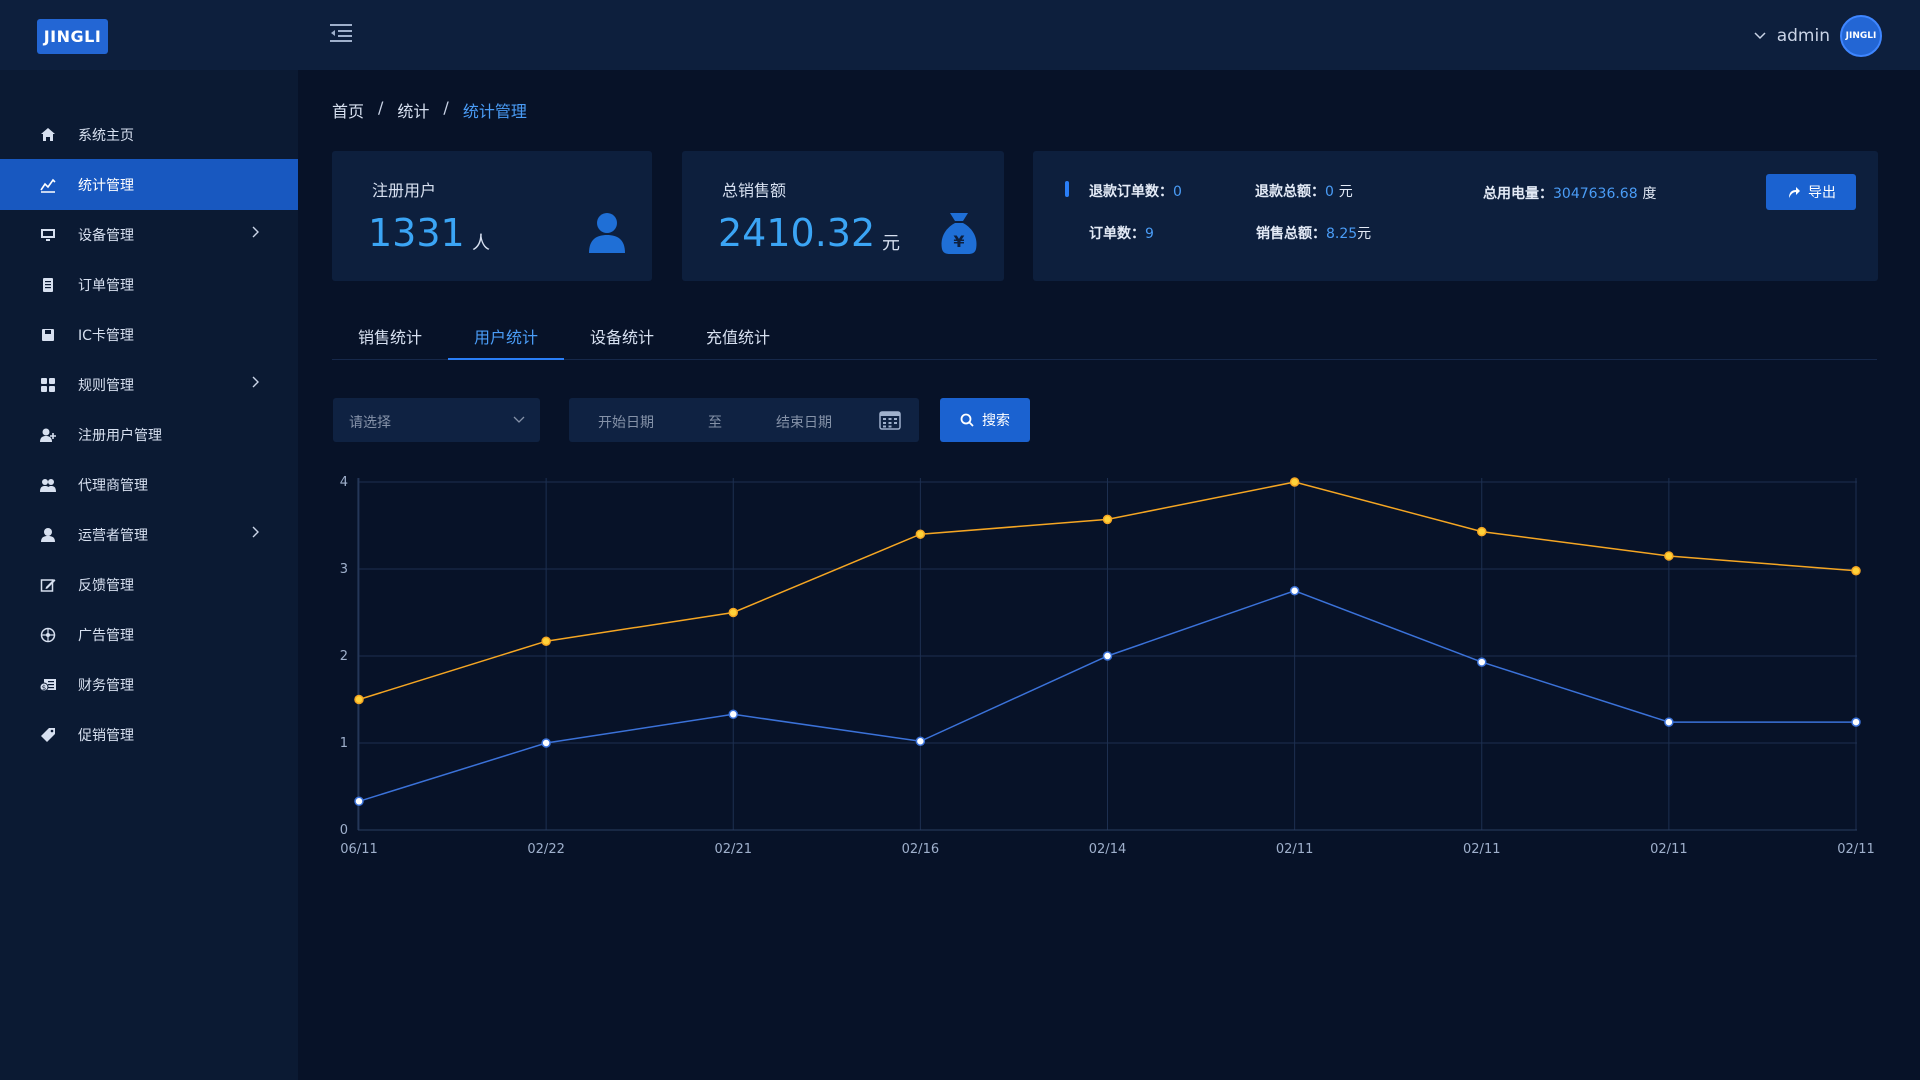 This screenshot has width=1920, height=1080. I want to click on search-button: 搜索, so click(985, 420).